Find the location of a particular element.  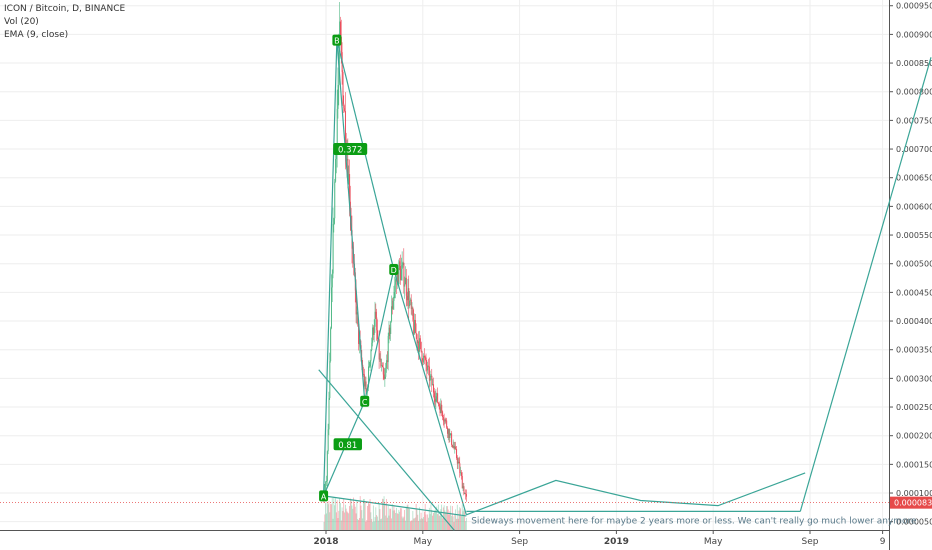

pattern-leg-bc is located at coordinates (351, 221).